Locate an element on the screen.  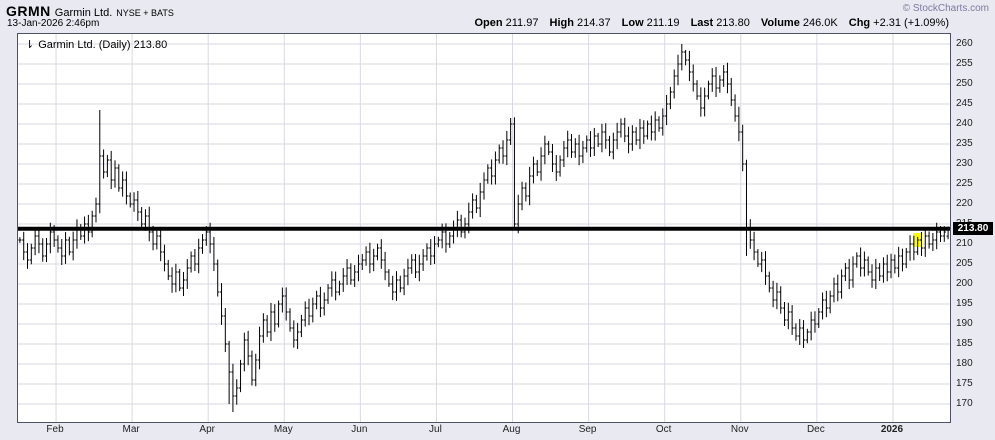
price-axis-label: 210 is located at coordinates (964, 243).